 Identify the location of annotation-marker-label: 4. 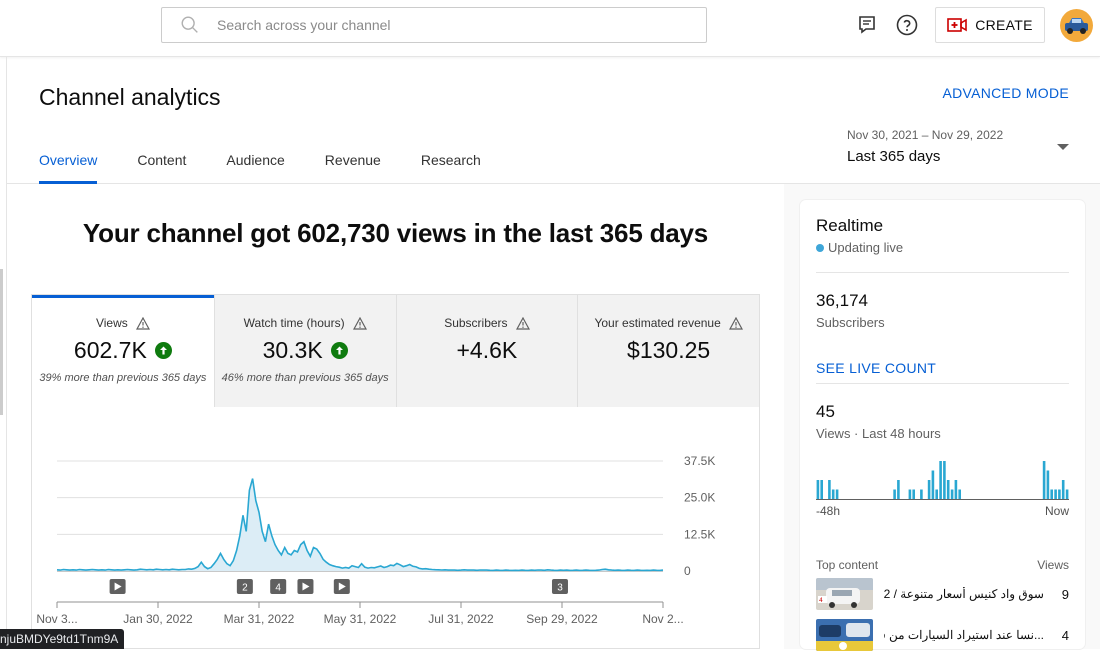
(278, 588).